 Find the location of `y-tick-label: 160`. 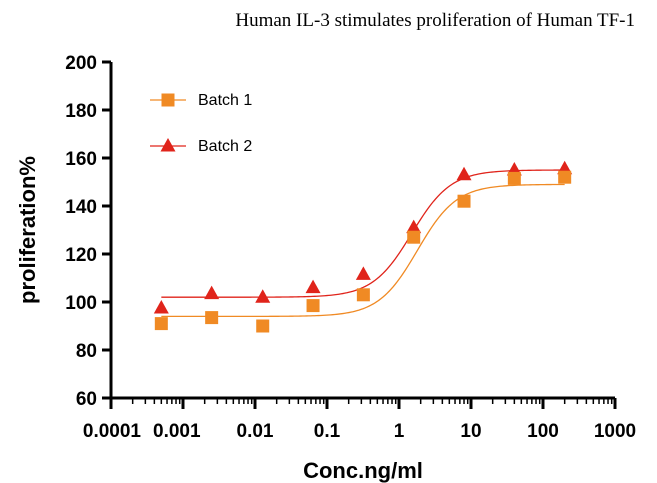

y-tick-label: 160 is located at coordinates (81, 159).